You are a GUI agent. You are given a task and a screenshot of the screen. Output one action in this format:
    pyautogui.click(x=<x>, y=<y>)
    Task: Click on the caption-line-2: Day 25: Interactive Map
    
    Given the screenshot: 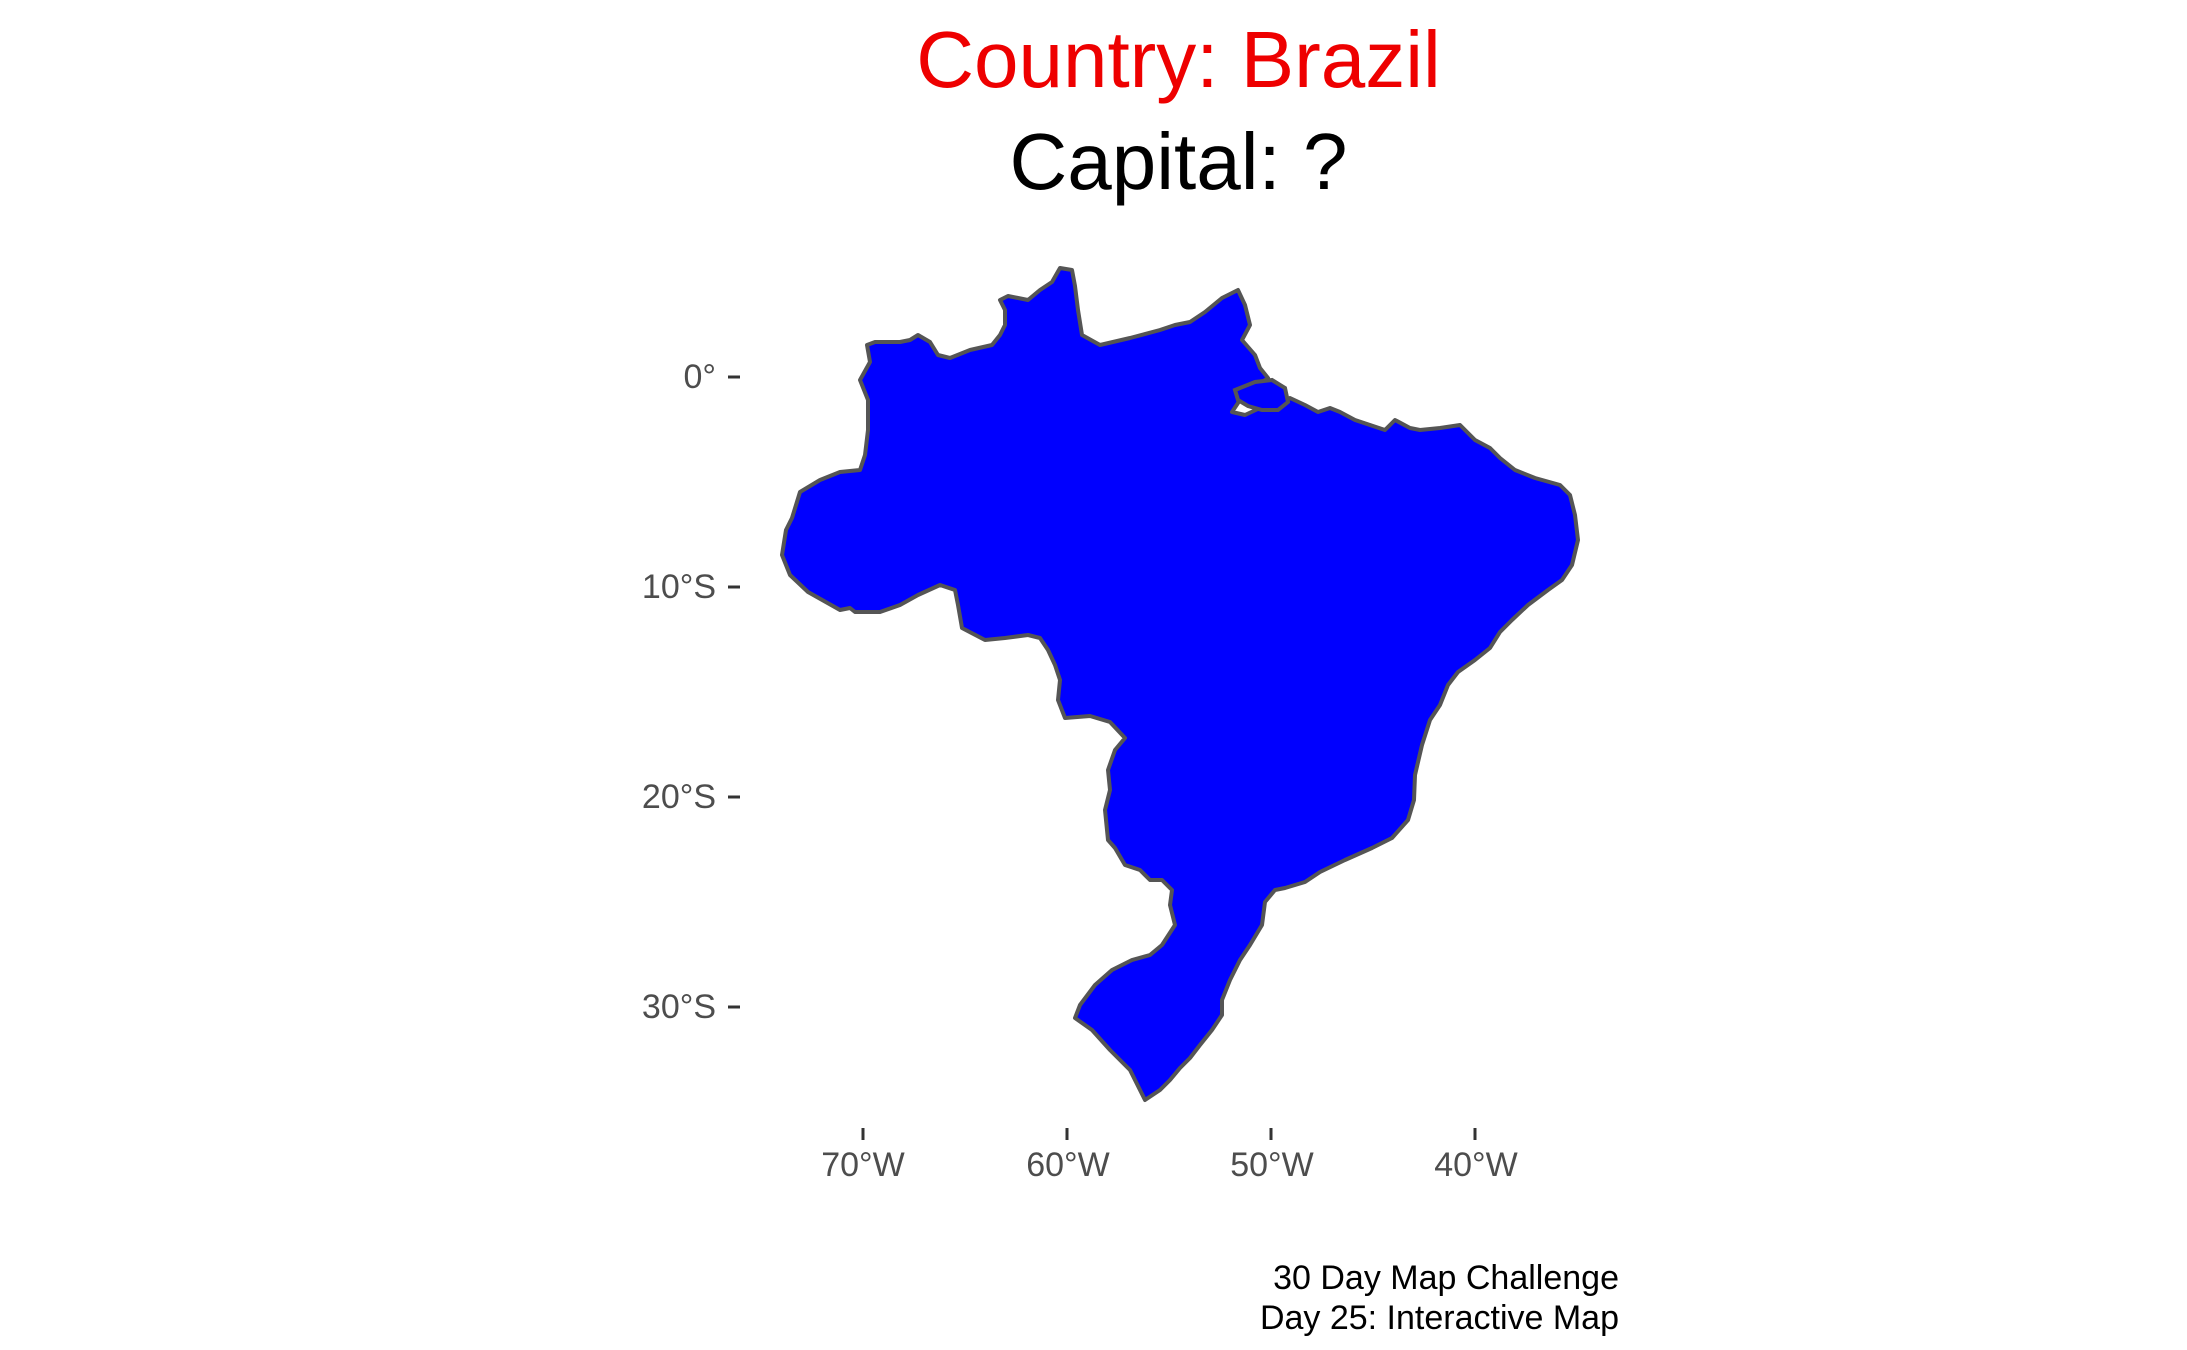 What is the action you would take?
    pyautogui.click(x=1439, y=1318)
    